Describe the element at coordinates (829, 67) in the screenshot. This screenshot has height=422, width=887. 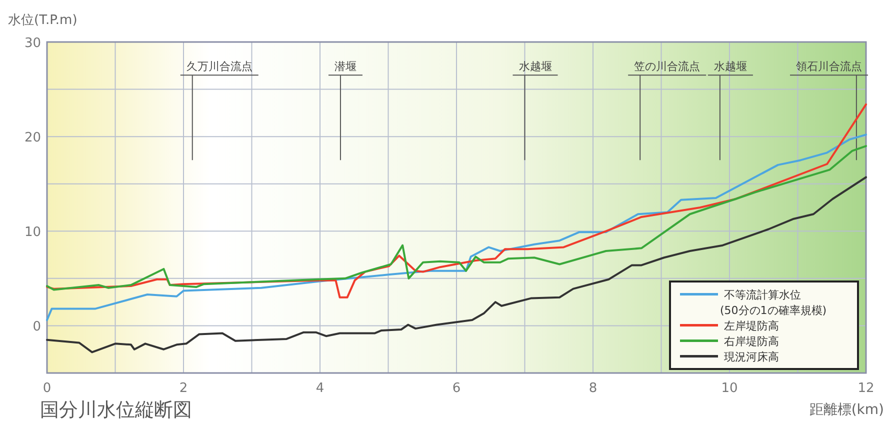
I see `ref-line-label: 領石川合流点` at that location.